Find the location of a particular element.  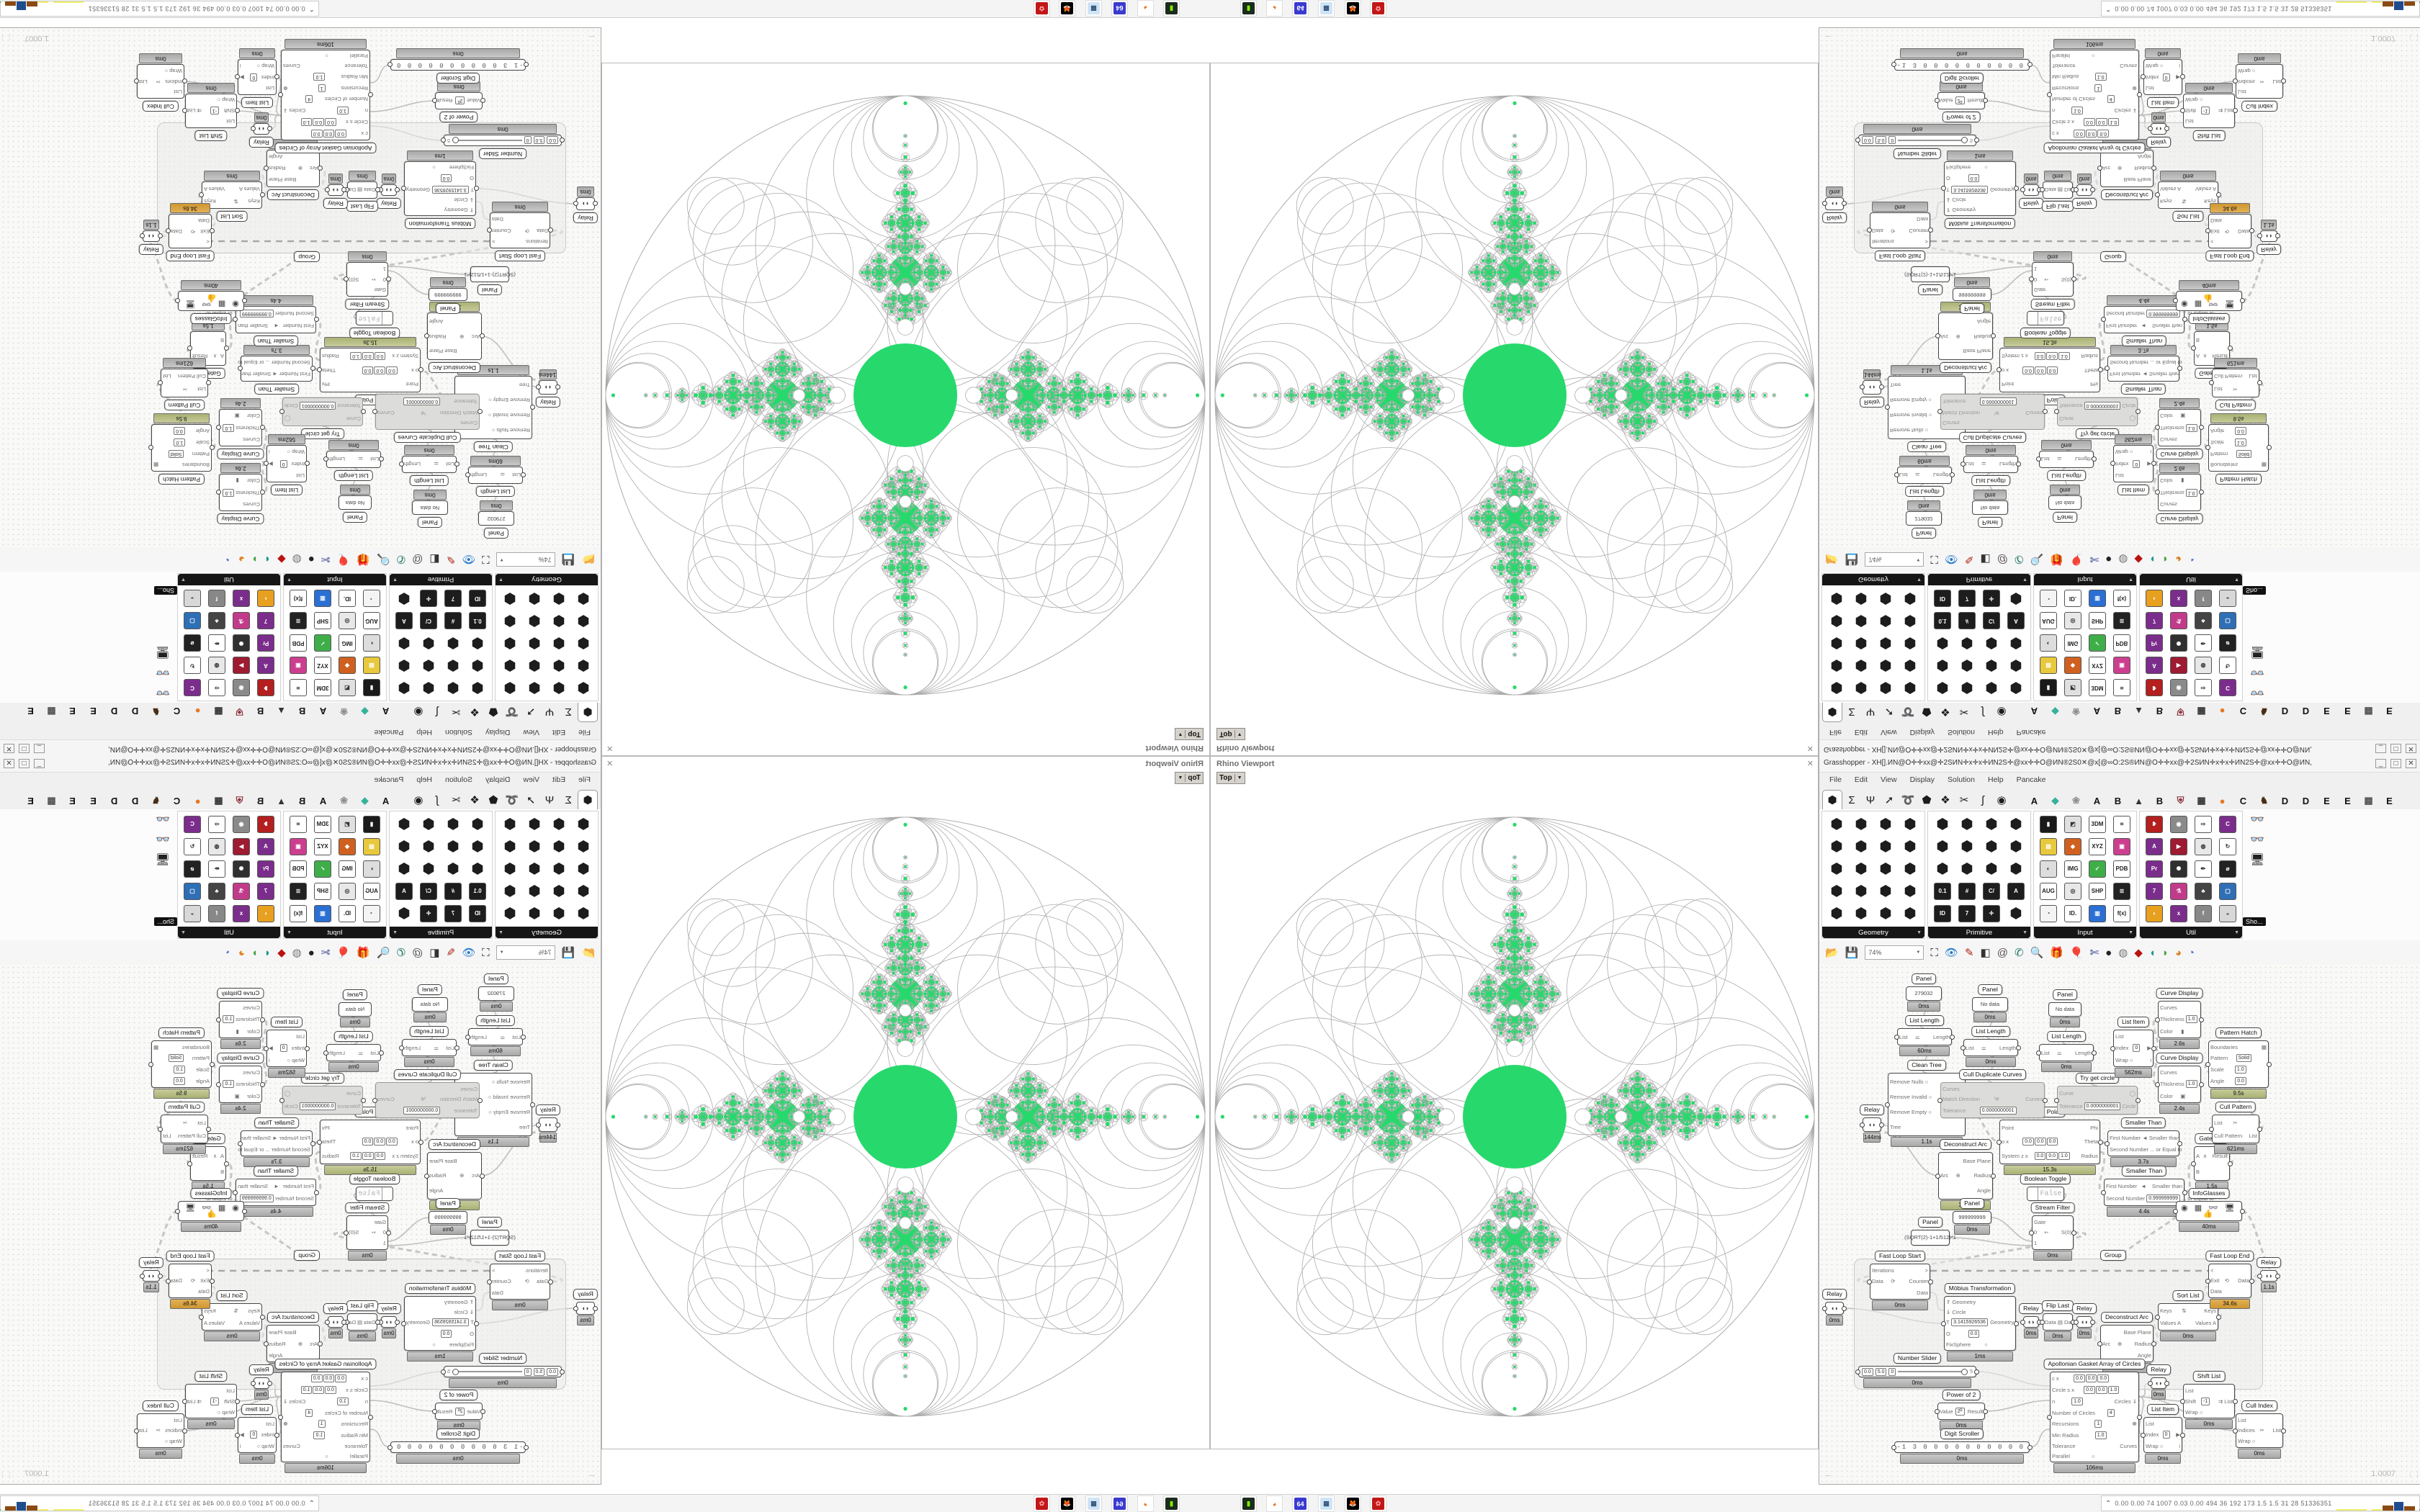

close-icon: ✕ is located at coordinates (9, 763).